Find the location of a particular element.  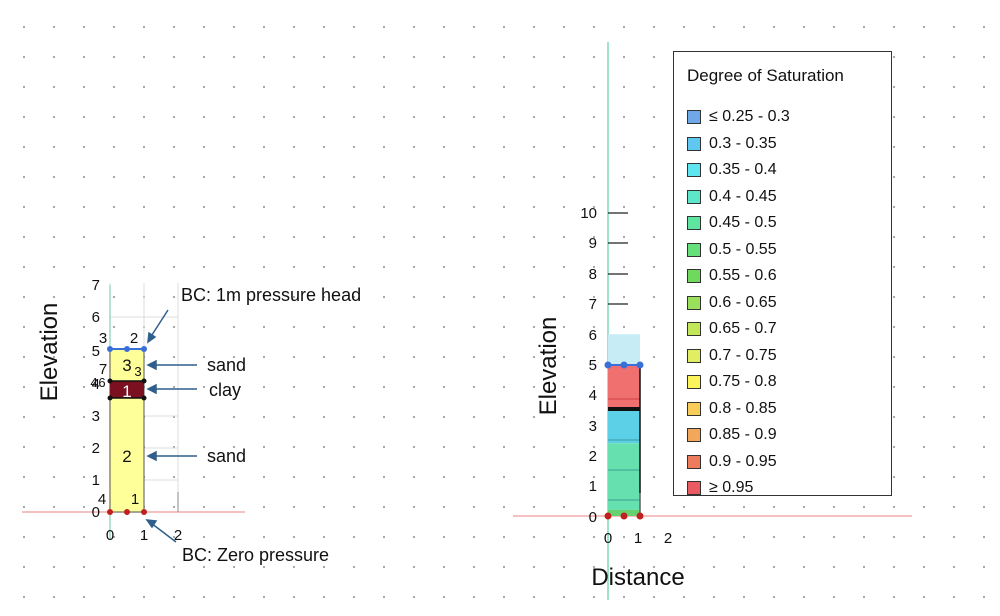

legend-label: 0.3 - 0.35 is located at coordinates (743, 143).